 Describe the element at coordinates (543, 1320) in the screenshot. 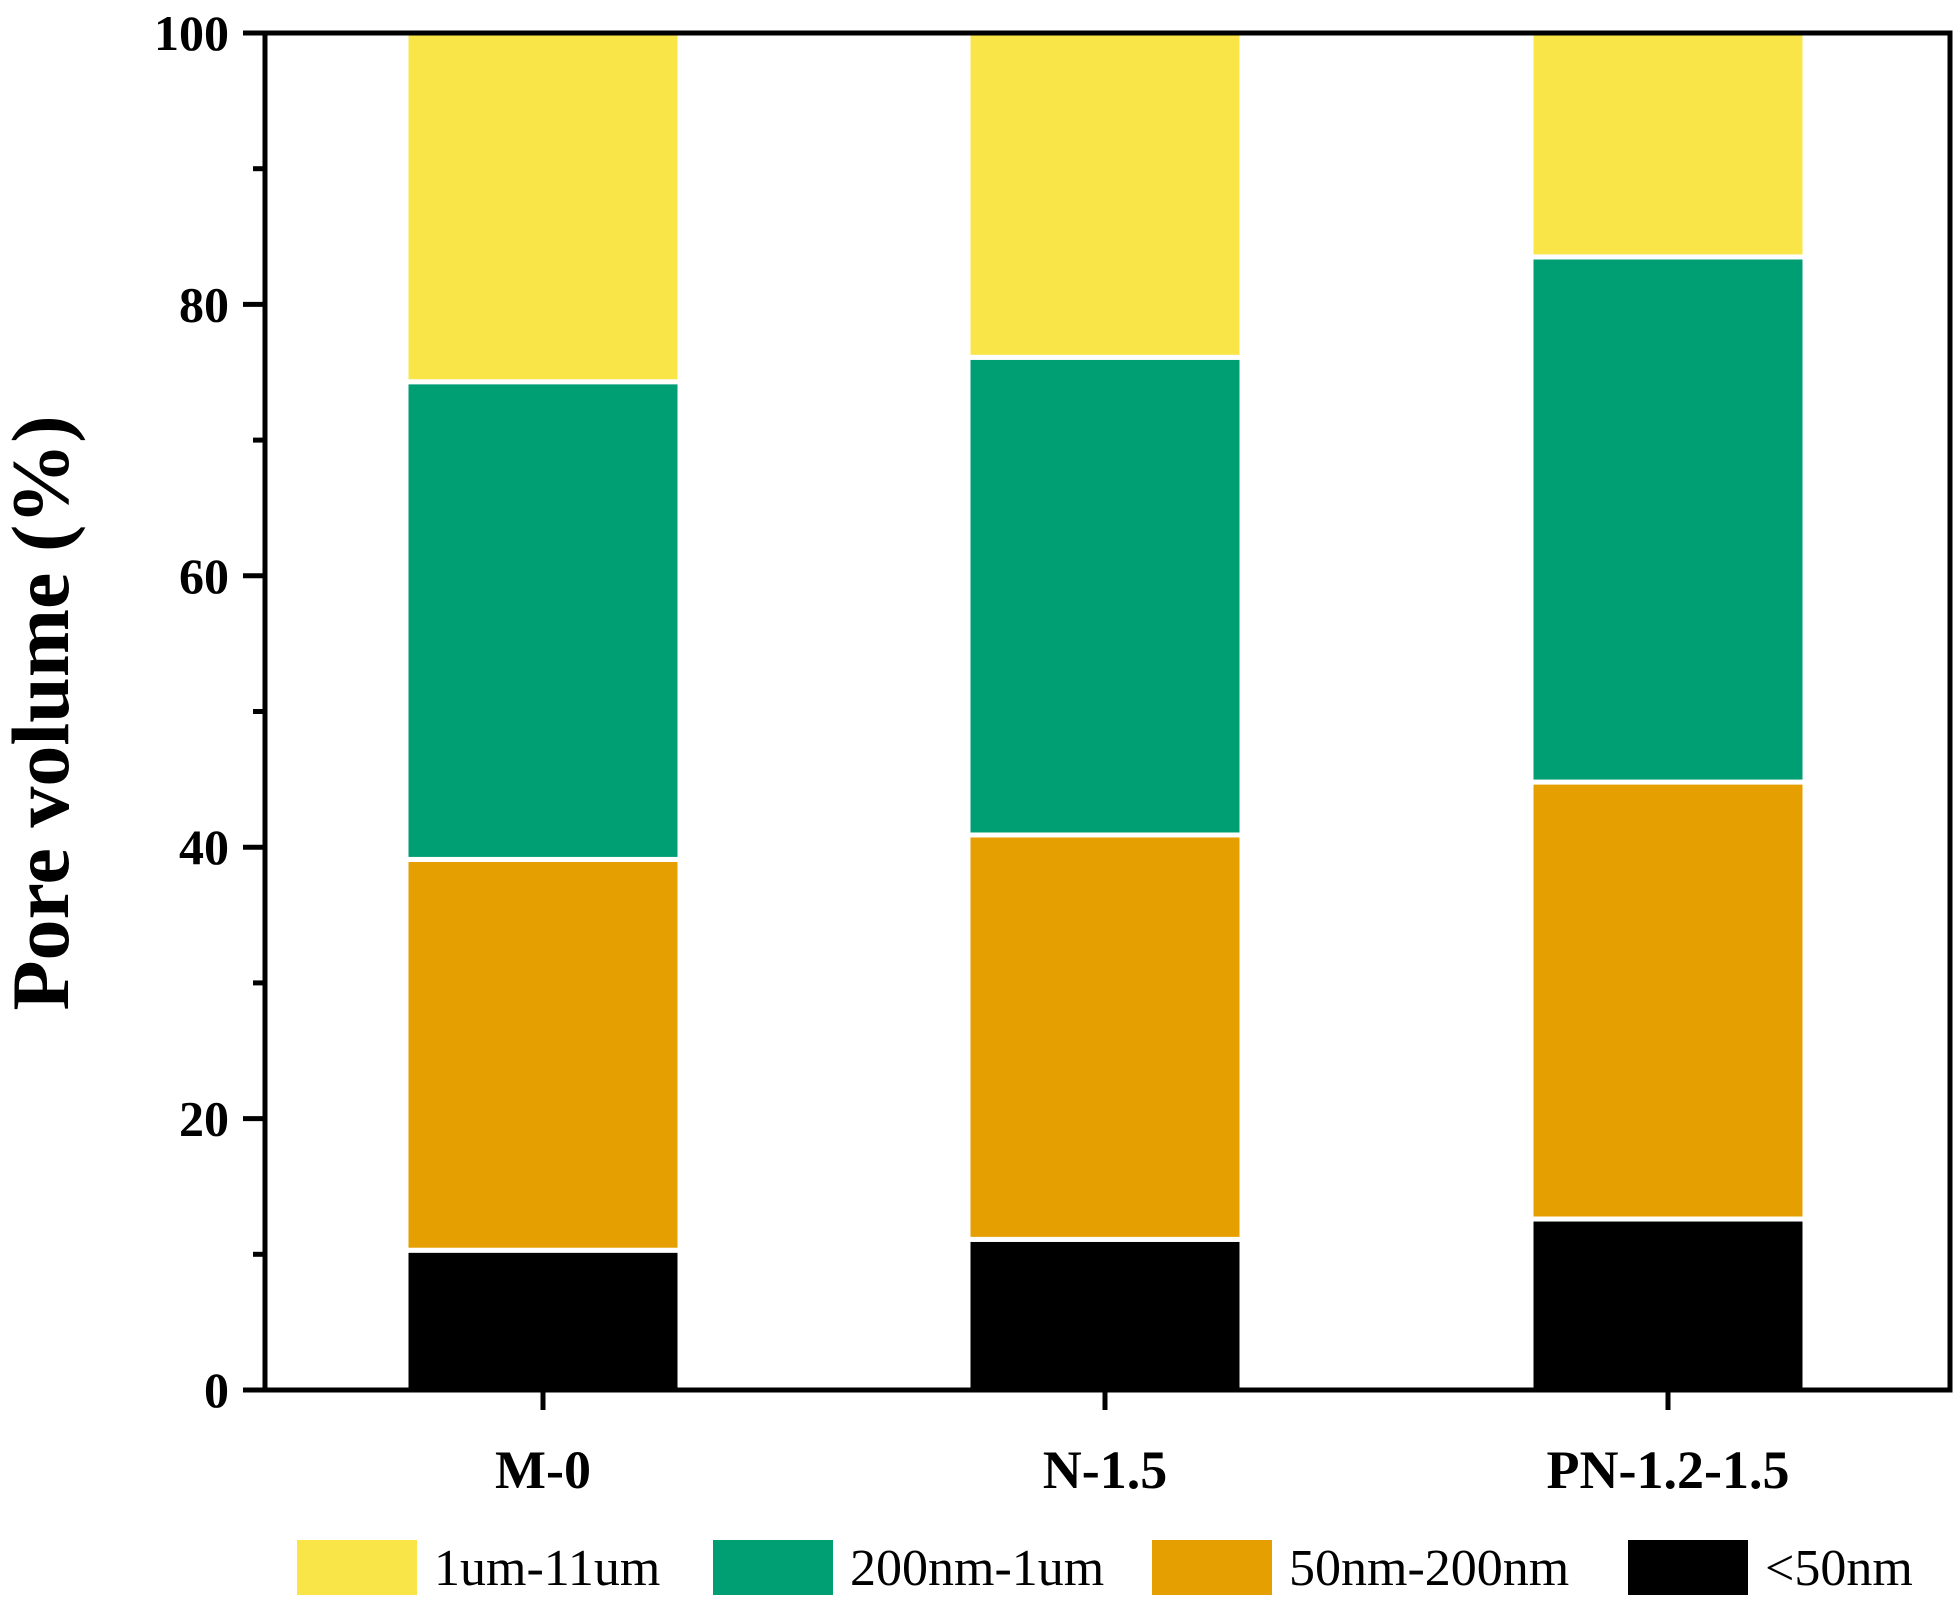

I see `bar-segment-M-0-<50nm` at that location.